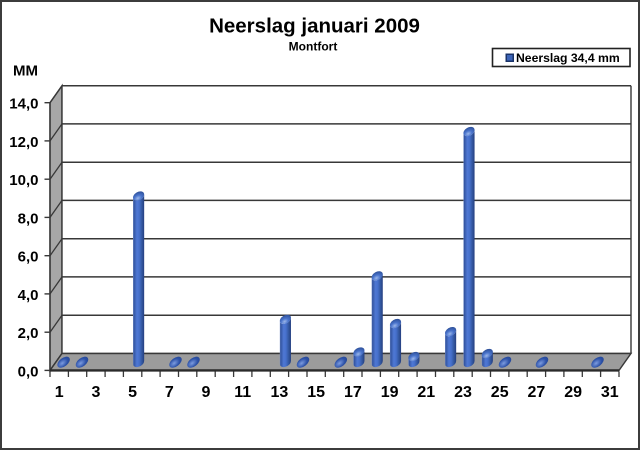  I want to click on svg-text: MM, so click(25, 71).